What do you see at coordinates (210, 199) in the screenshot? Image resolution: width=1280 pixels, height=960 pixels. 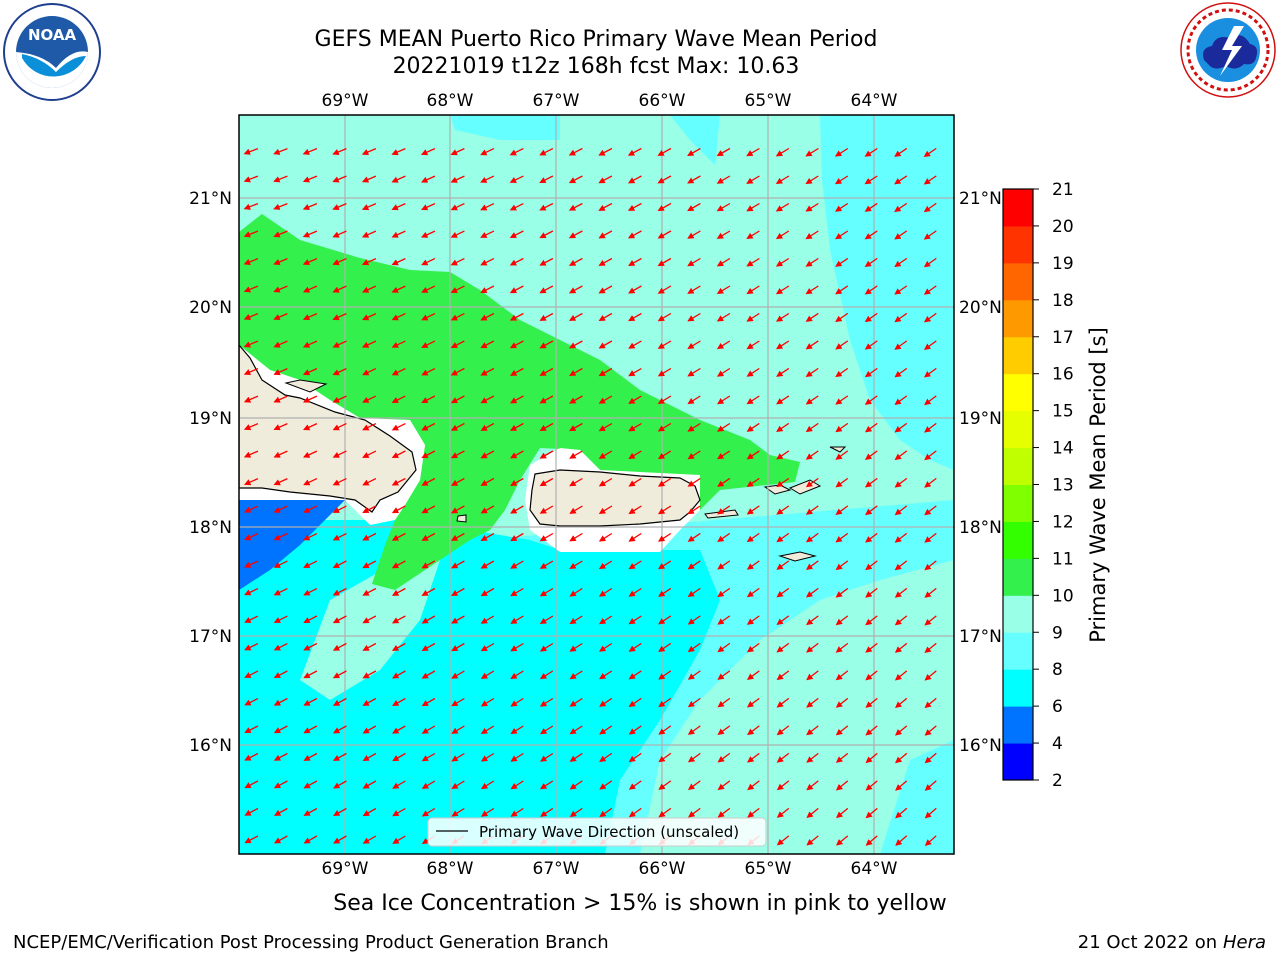 I see `lat-tick: 21°N` at bounding box center [210, 199].